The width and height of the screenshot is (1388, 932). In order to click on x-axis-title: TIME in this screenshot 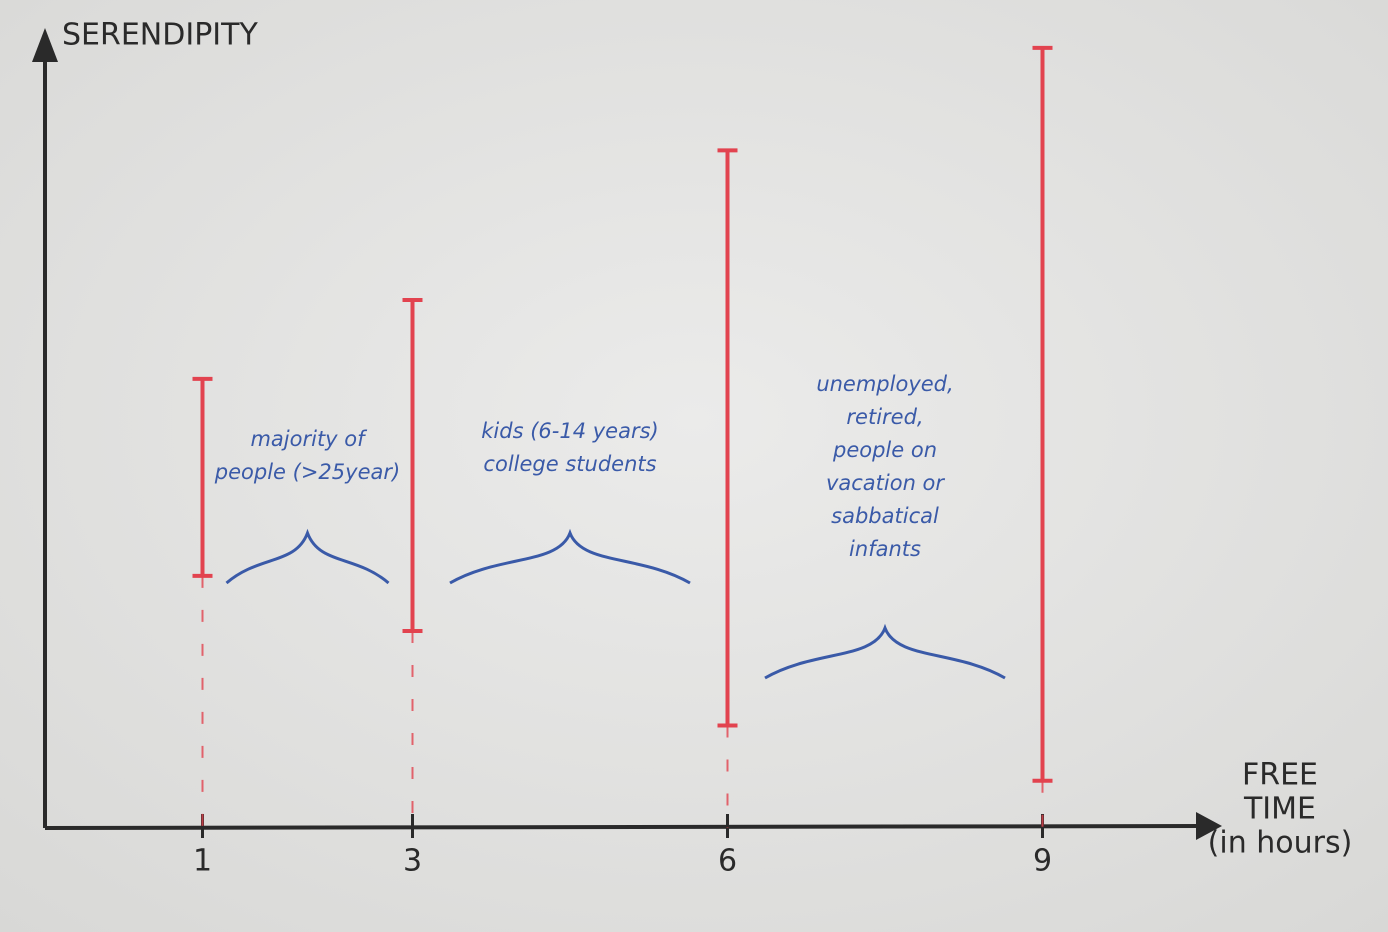, I will do `click(1279, 809)`.